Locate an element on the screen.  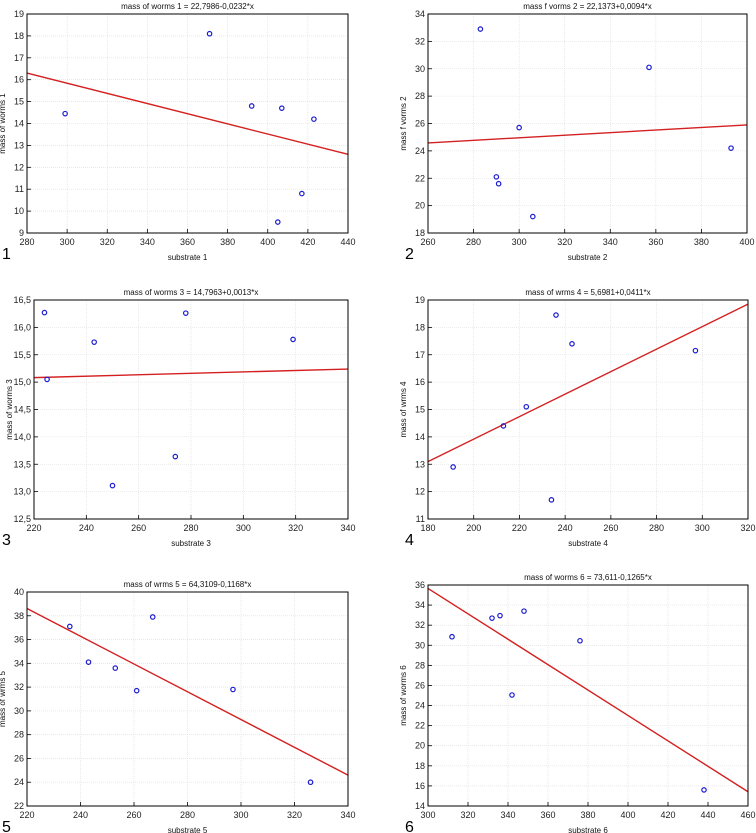
chart-title: mass of worms 3 = 14,7963+0,0013*x is located at coordinates (191, 292).